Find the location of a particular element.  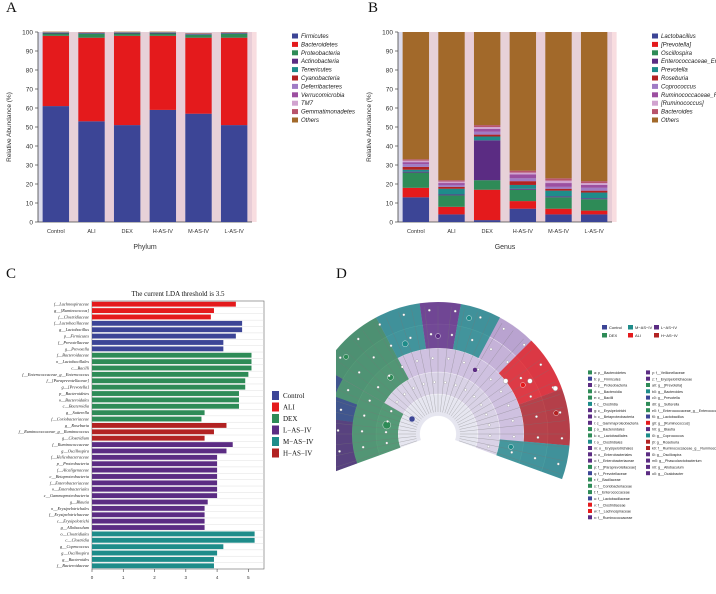

lda-bar-label: f__Lachnospiraceae is located at coordinates (71, 304).